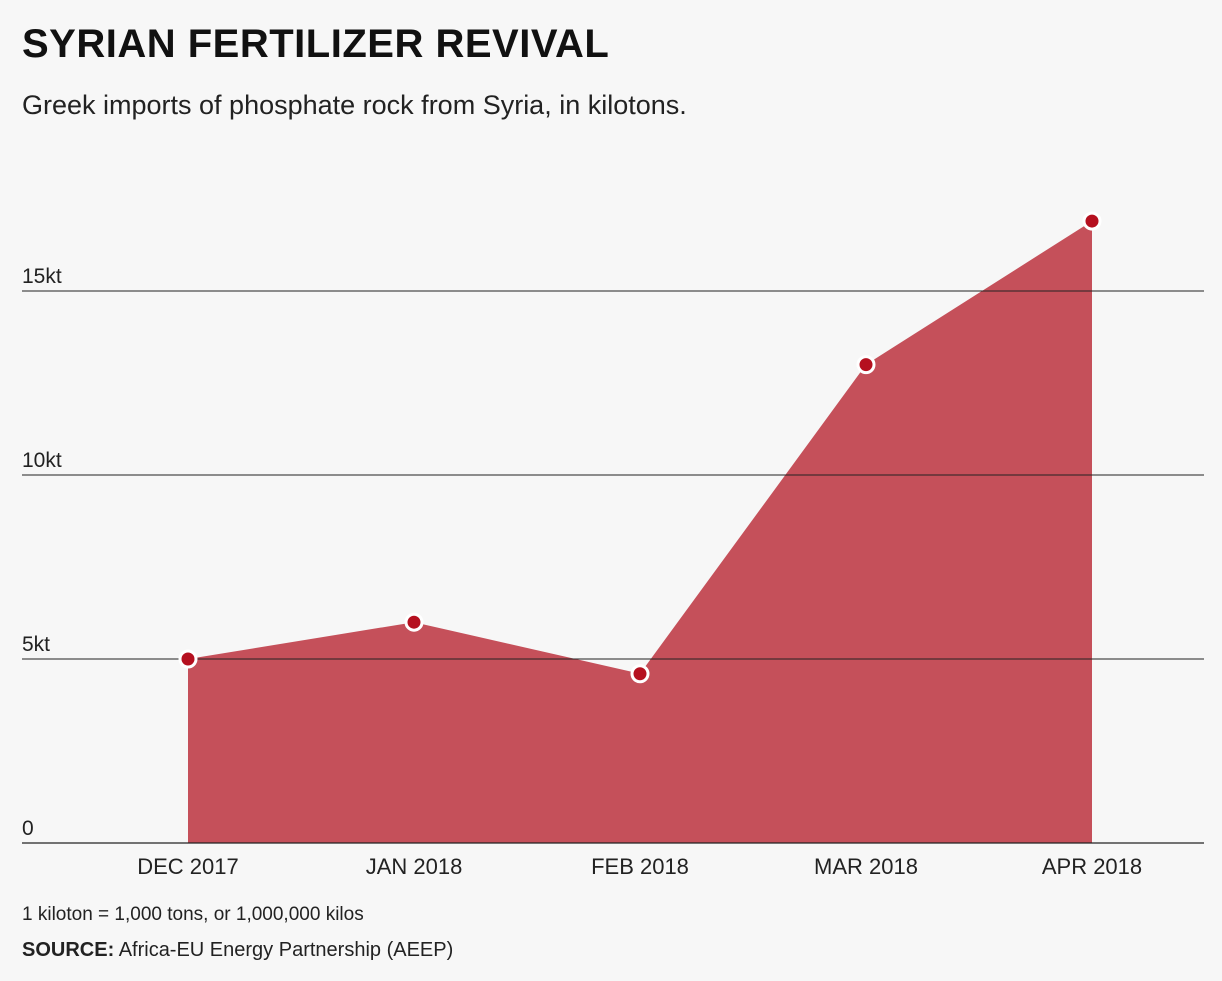 The width and height of the screenshot is (1222, 981). I want to click on x-tick-label: JAN 2018, so click(414, 866).